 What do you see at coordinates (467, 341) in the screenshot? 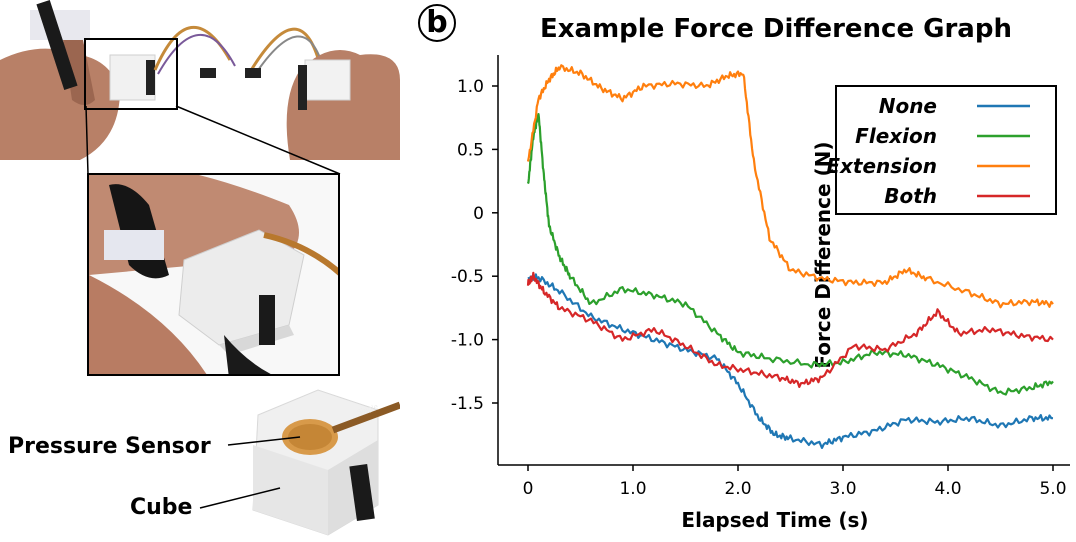
I see `y-tick-label: -1.0` at bounding box center [467, 341].